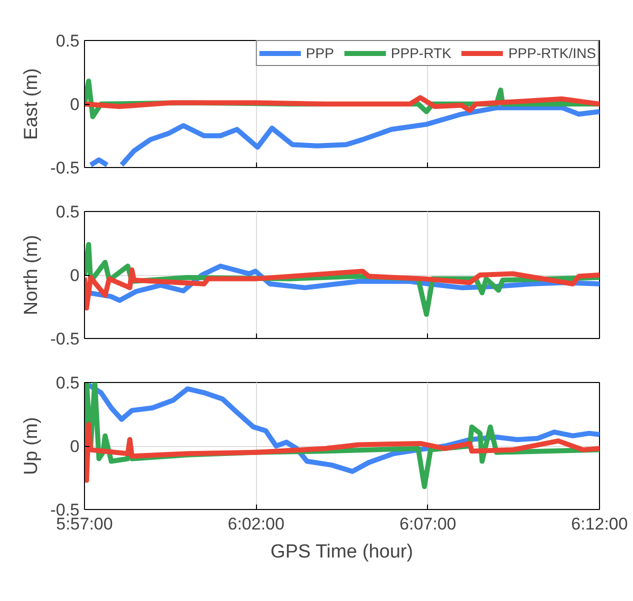 This screenshot has height=601, width=633. Describe the element at coordinates (342, 552) in the screenshot. I see `x-axis-title: GPS Time (hour)` at that location.